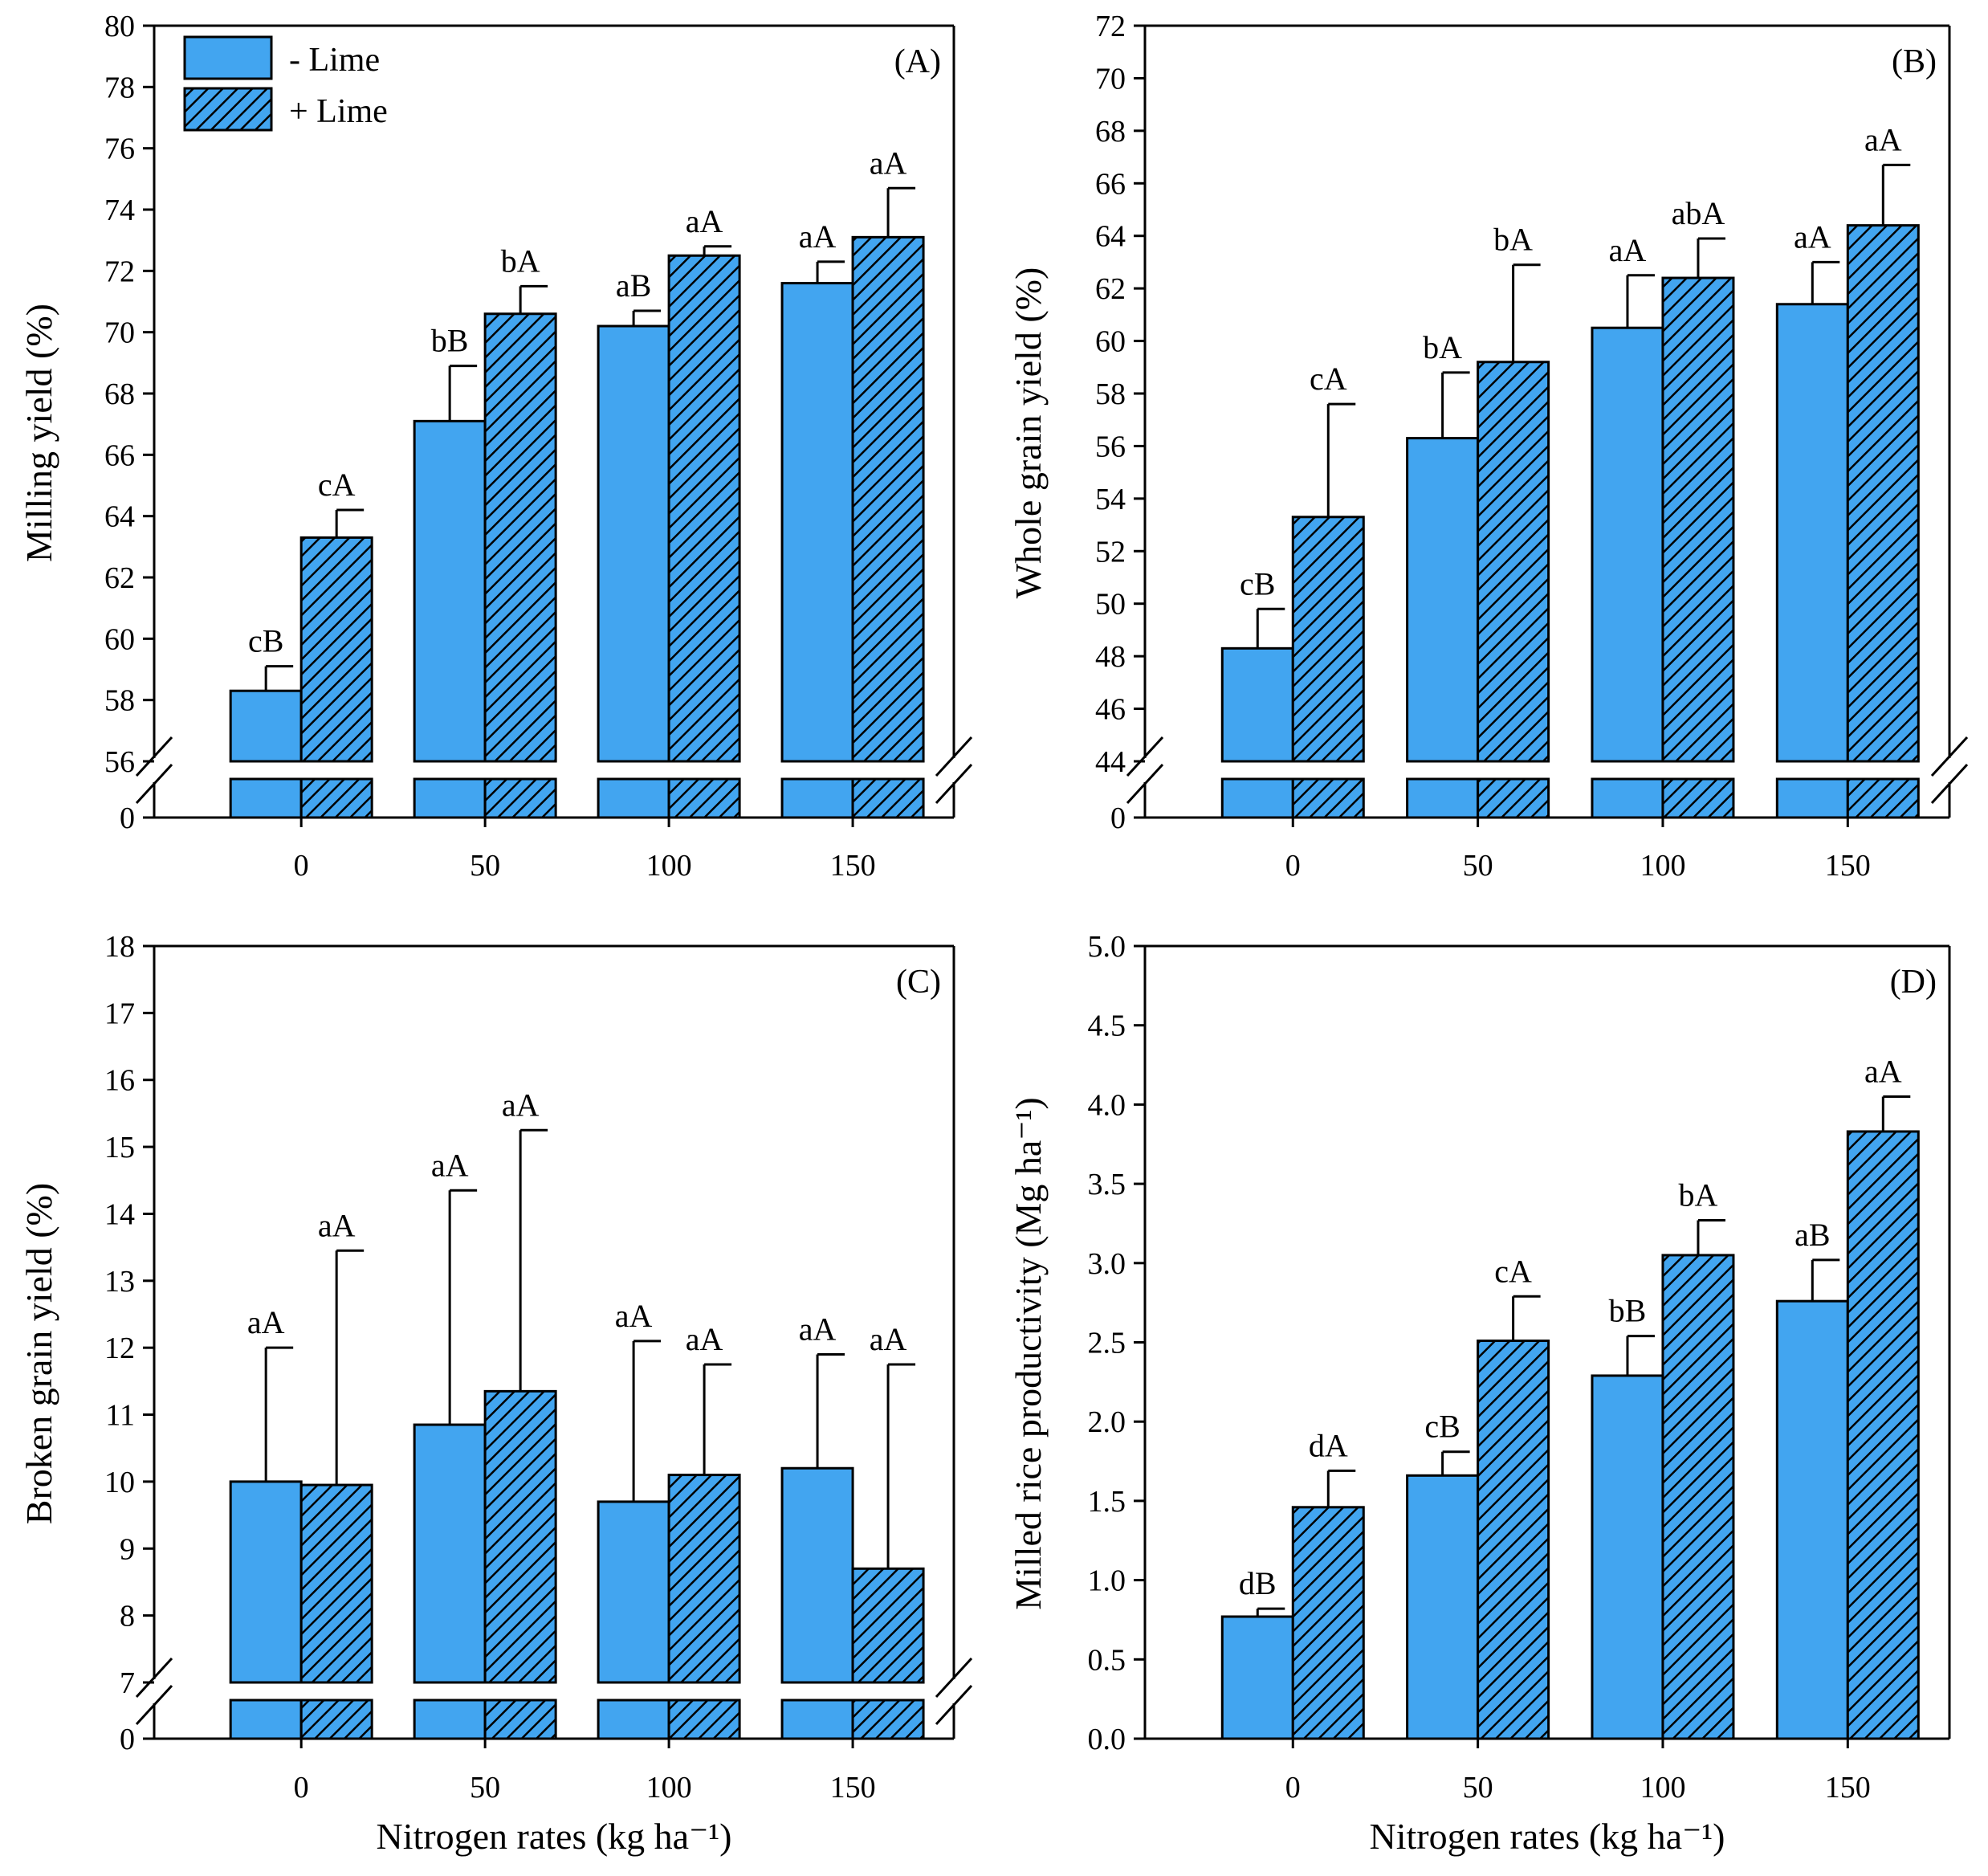  What do you see at coordinates (120, 1482) in the screenshot?
I see `y-tick-label: 10` at bounding box center [120, 1482].